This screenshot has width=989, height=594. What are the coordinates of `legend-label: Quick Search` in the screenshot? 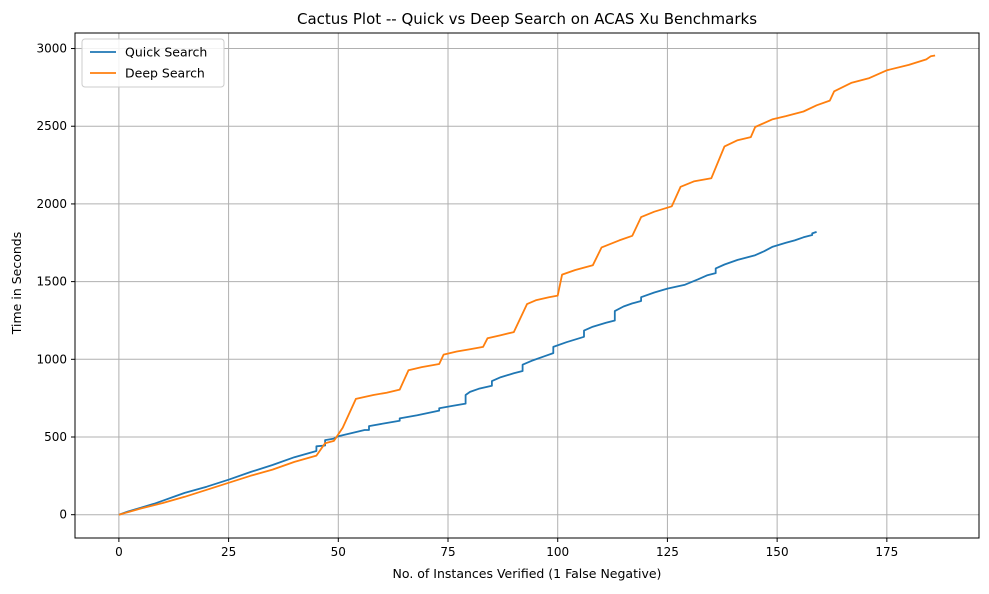 It's located at (166, 52).